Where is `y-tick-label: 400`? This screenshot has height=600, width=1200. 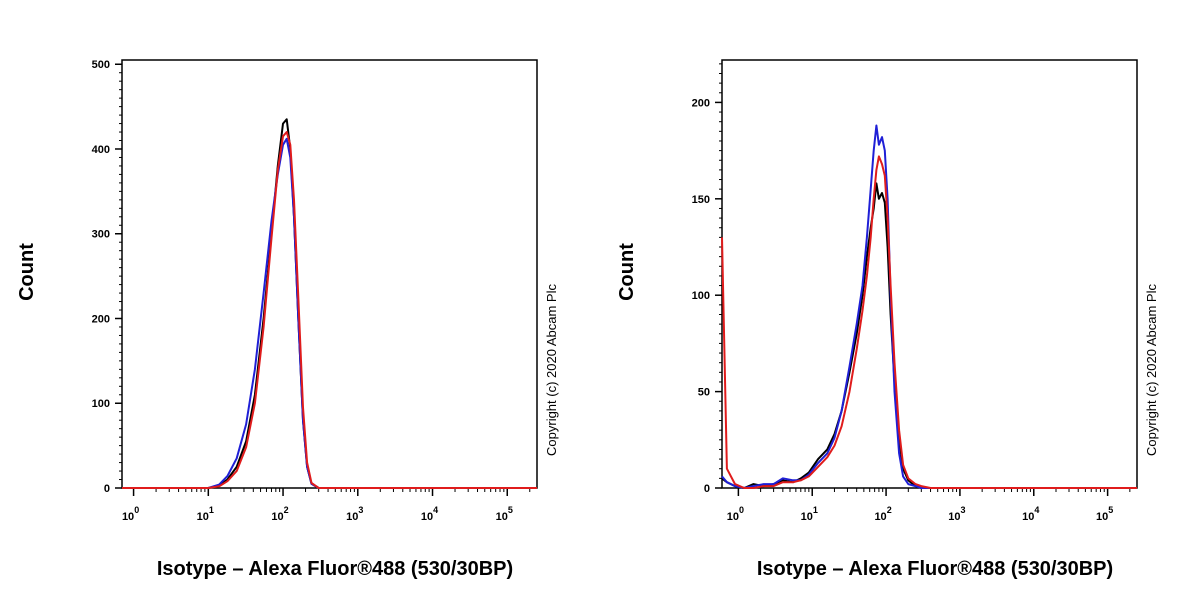
y-tick-label: 400 is located at coordinates (101, 150).